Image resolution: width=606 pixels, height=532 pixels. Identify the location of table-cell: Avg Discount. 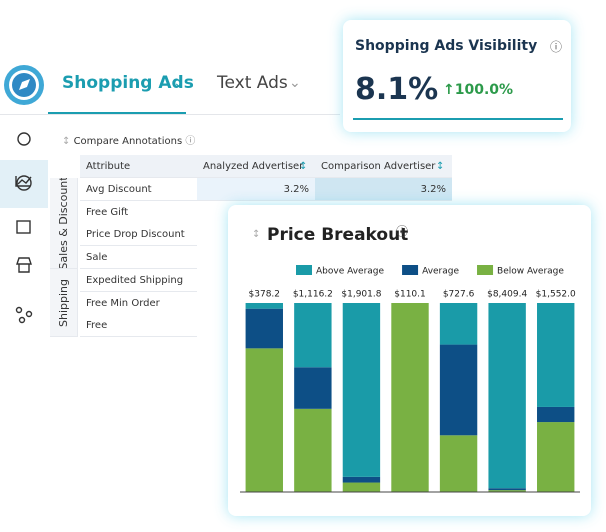
(138, 189).